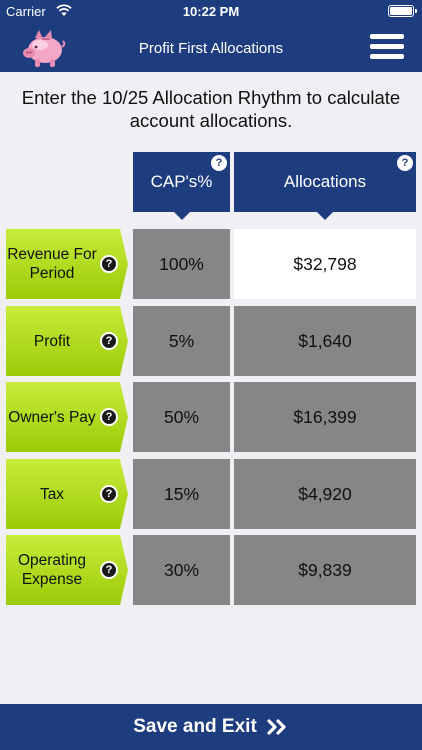 The image size is (422, 750). I want to click on carrier-label: Carrier, so click(26, 11).